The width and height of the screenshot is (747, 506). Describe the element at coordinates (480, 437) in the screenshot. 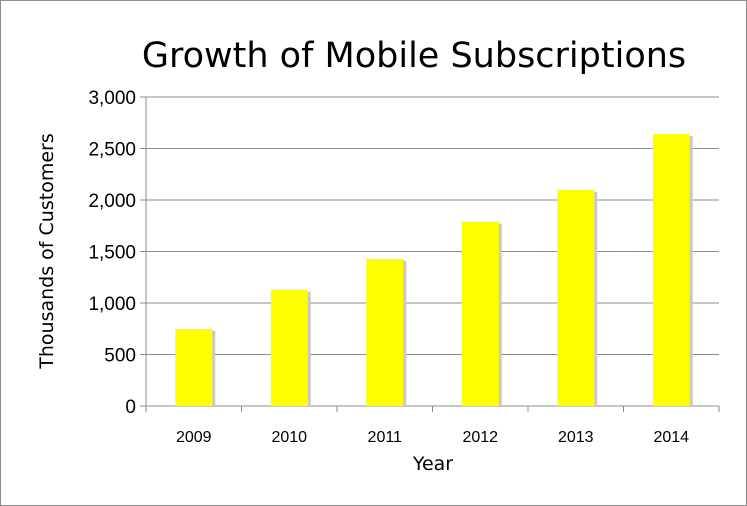

I see `x-tick-label: 2012` at that location.